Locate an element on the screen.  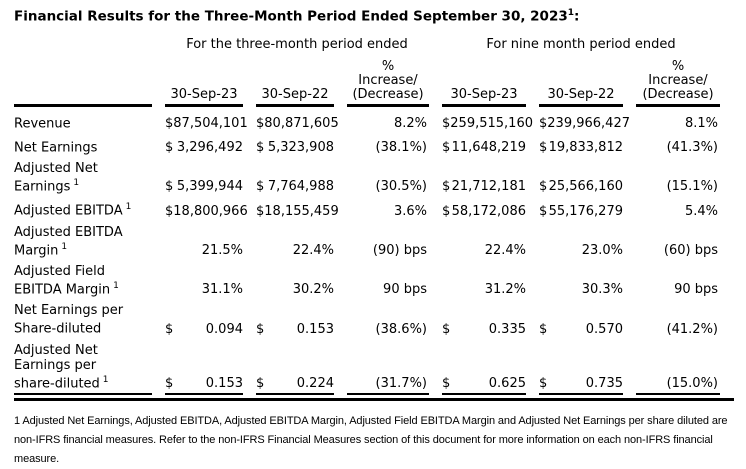
pct-change-cell: (41.3%) is located at coordinates (678, 143).